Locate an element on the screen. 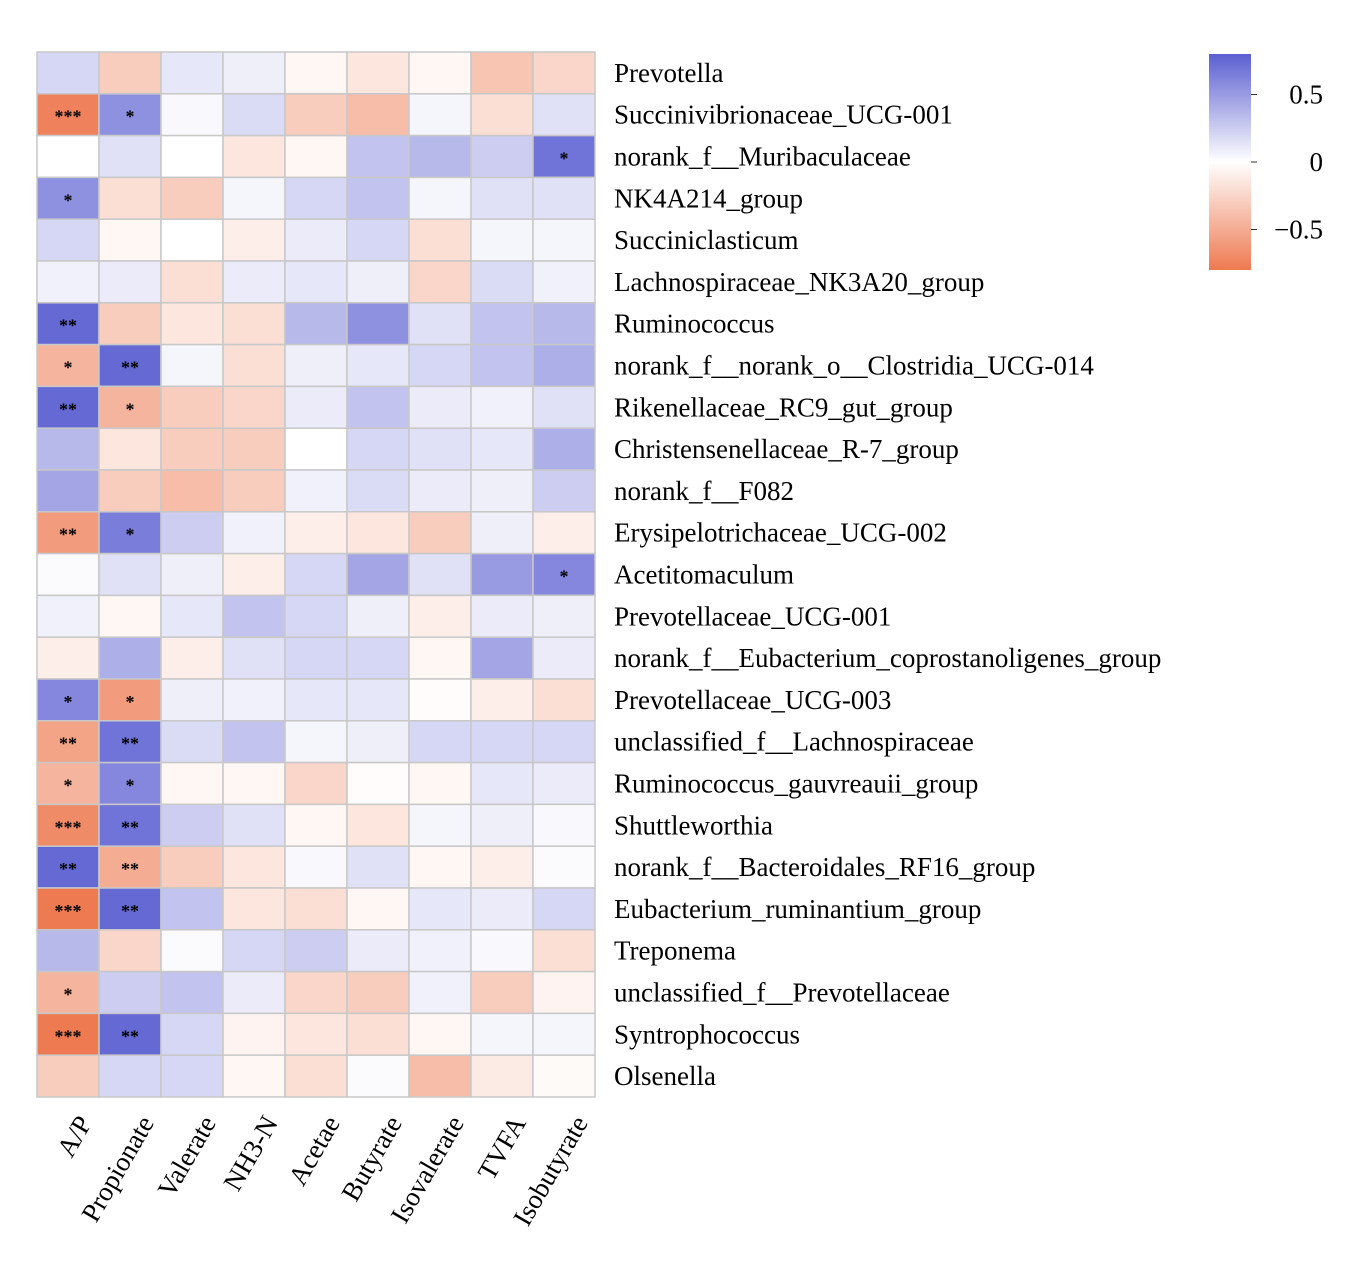  row-label: norank_f__norank_o__Clostridia_UCG-014 is located at coordinates (854, 366).